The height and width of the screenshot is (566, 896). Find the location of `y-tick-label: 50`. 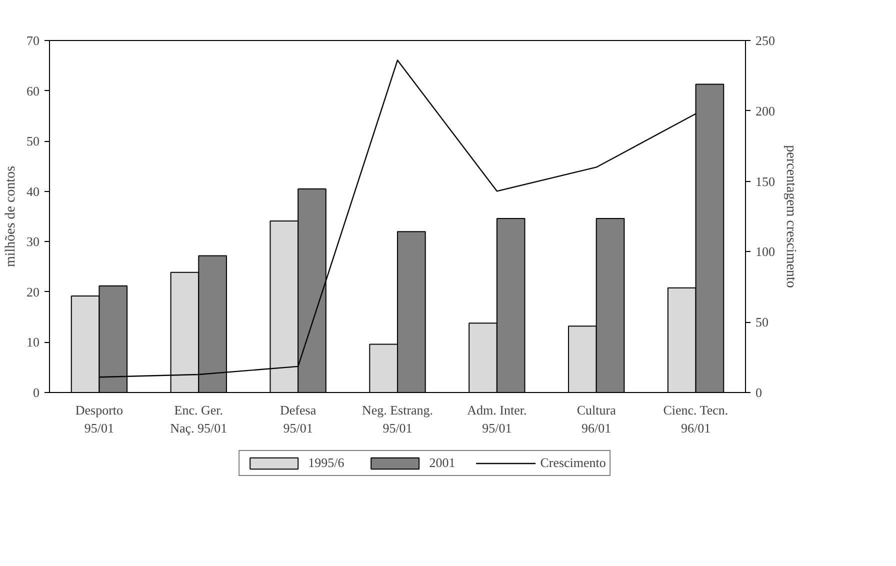

y-tick-label: 50 is located at coordinates (33, 141).